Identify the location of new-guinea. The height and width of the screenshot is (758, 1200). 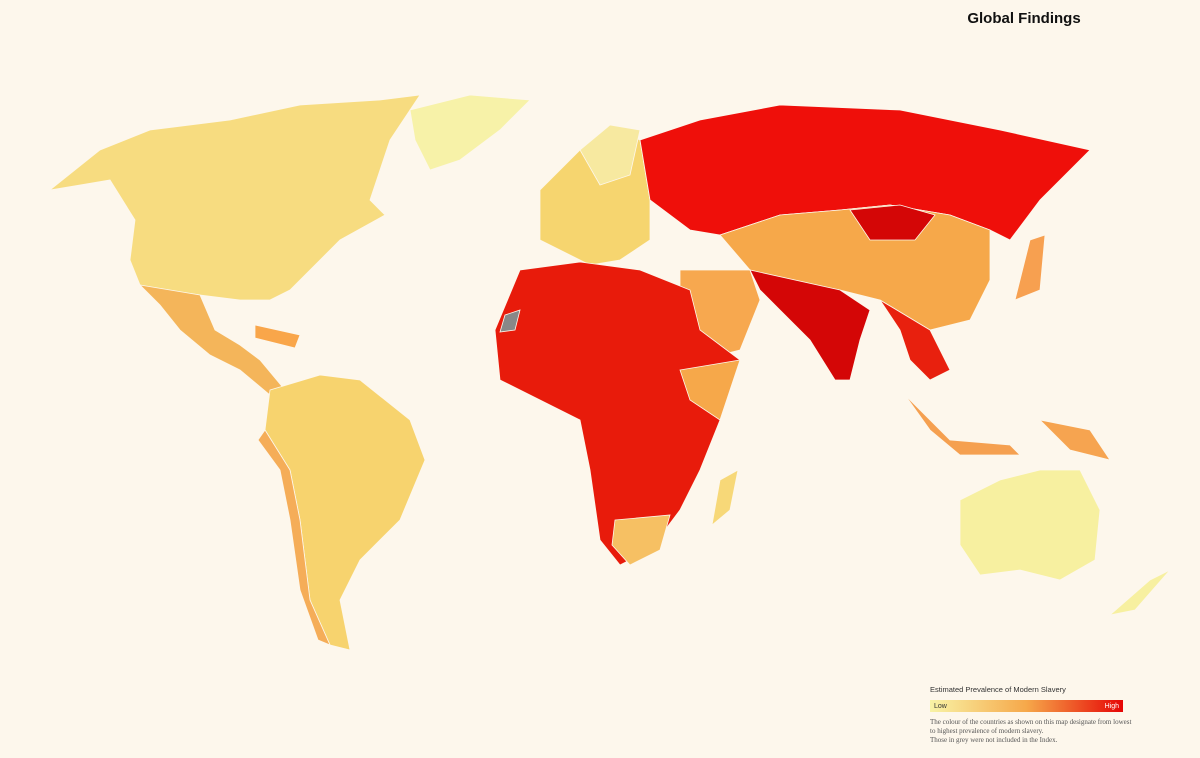
(1074, 440).